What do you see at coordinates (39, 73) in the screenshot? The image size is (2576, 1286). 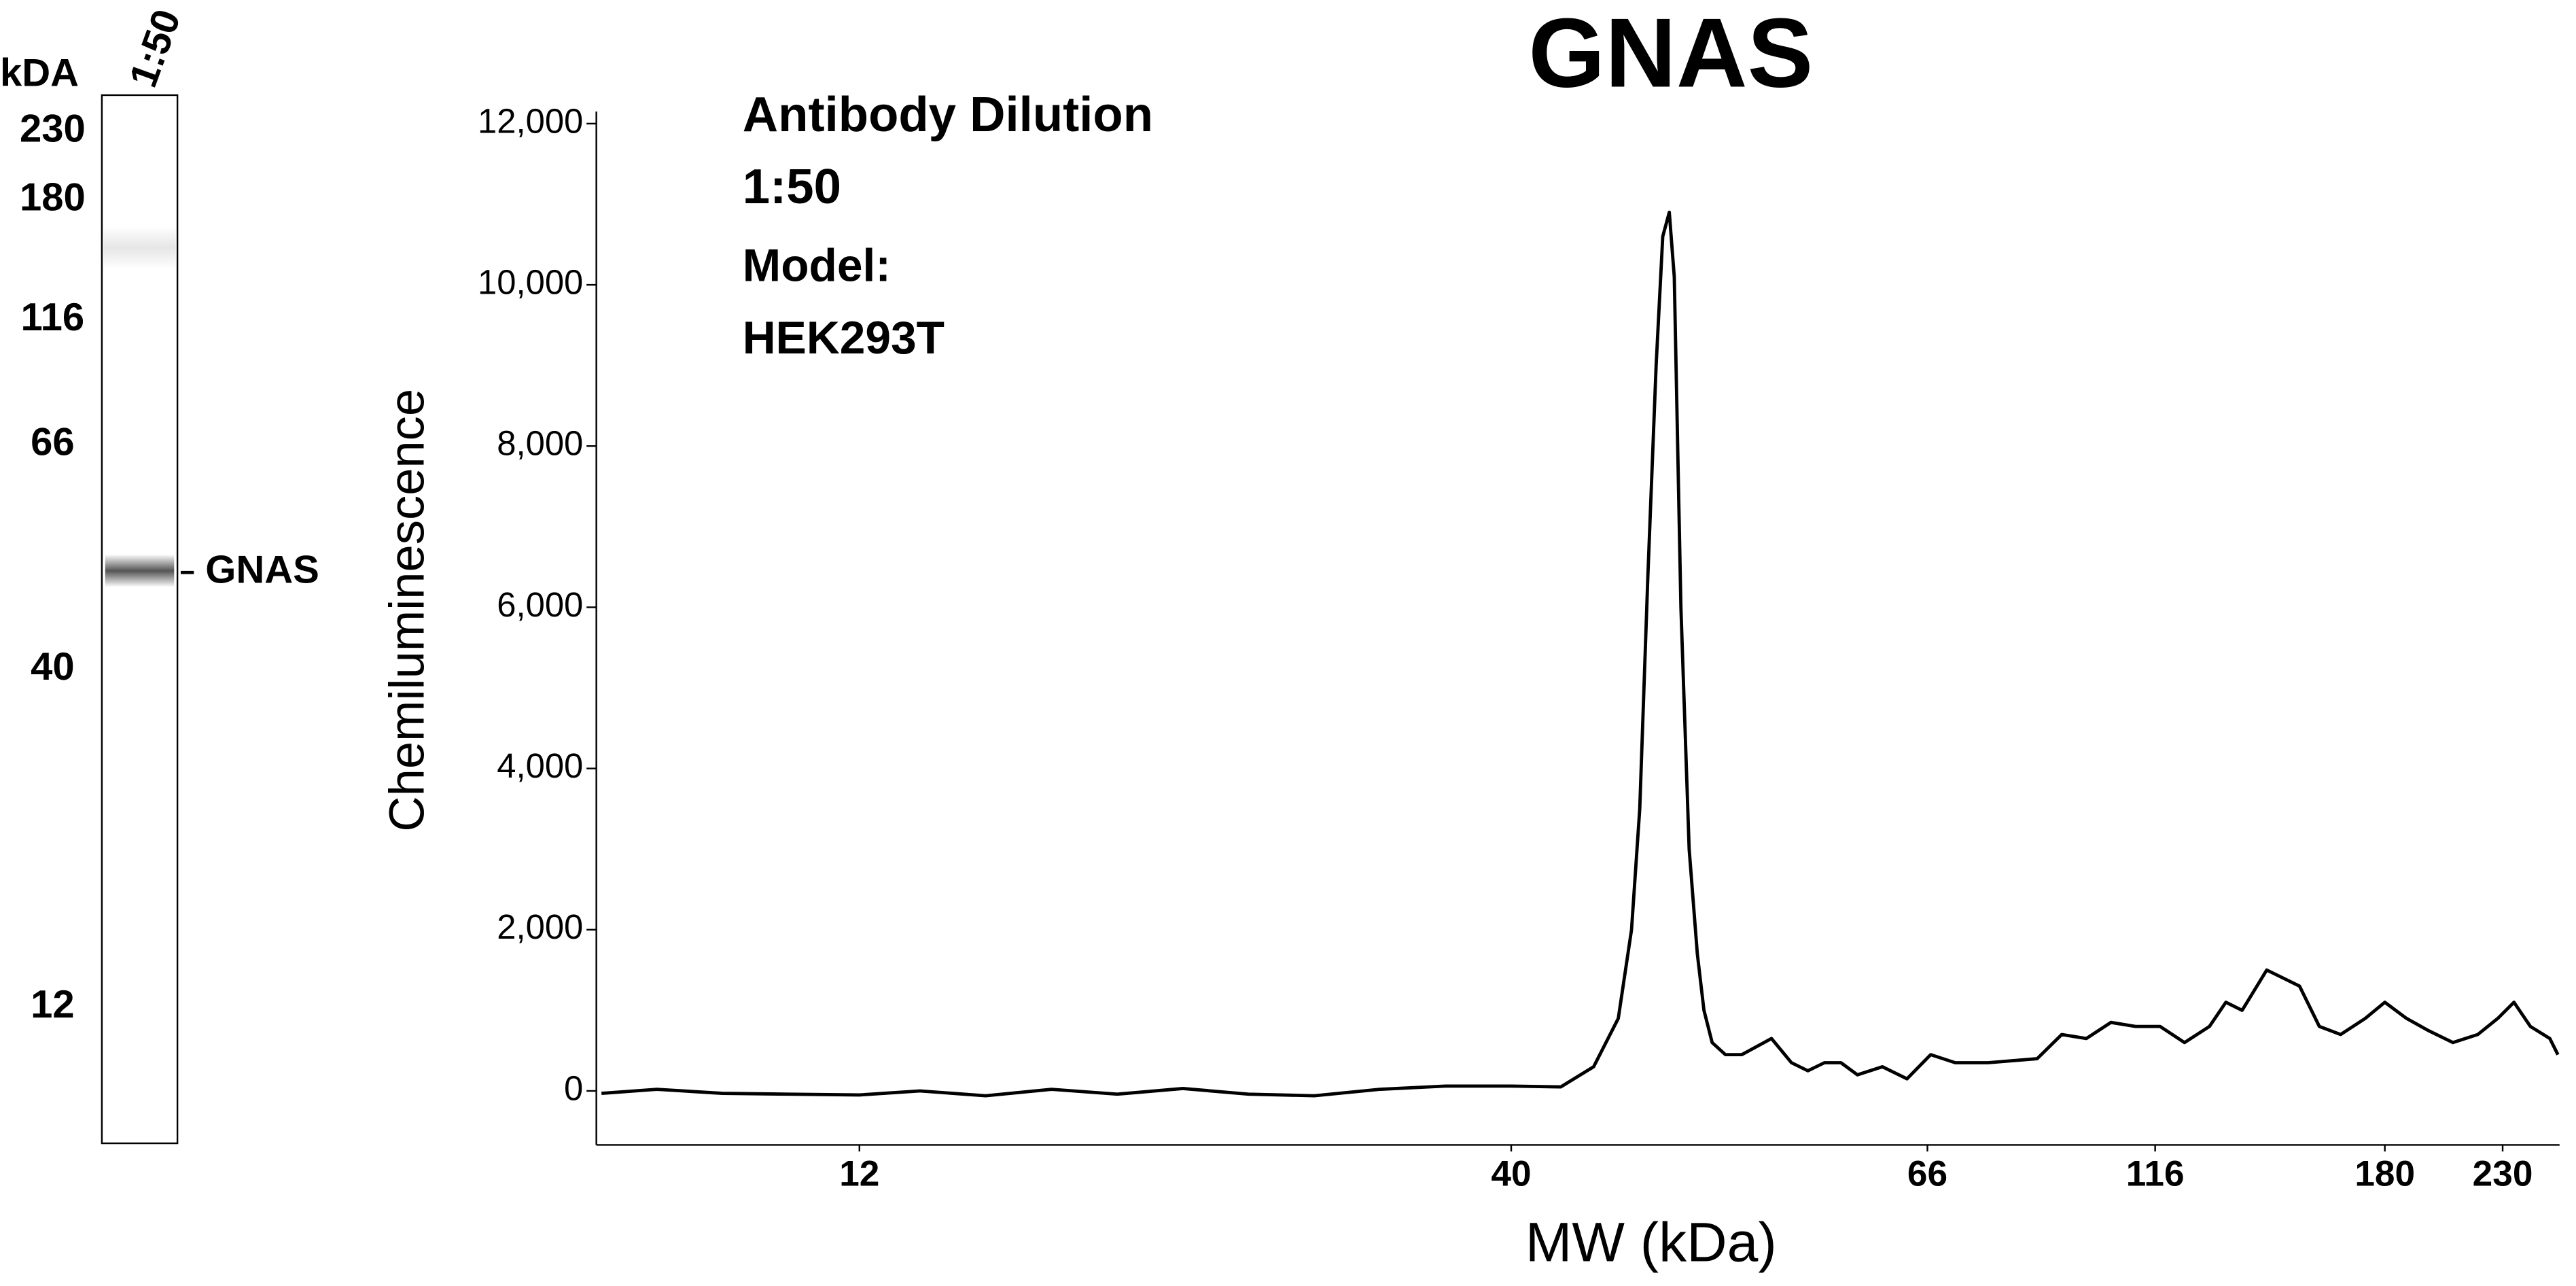 I see `blot-unit: kDA` at bounding box center [39, 73].